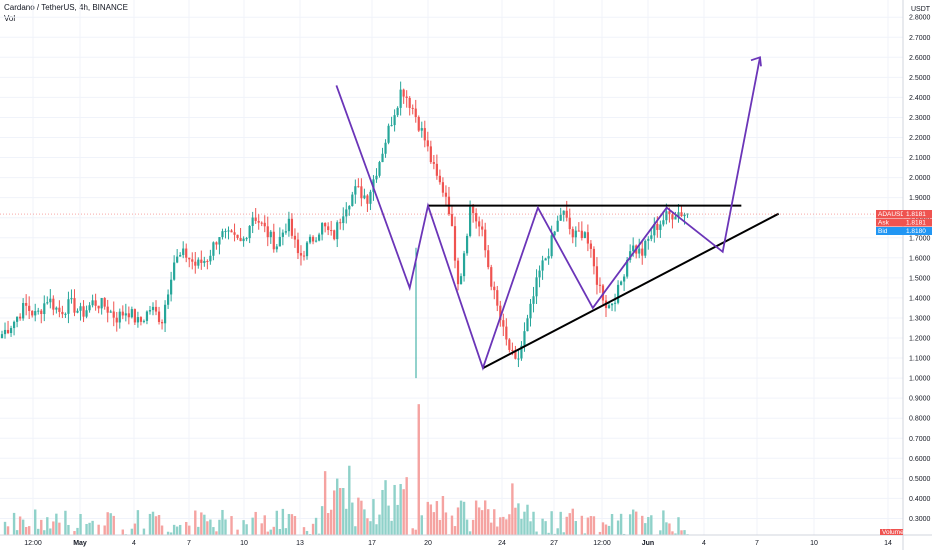 The width and height of the screenshot is (932, 550). What do you see at coordinates (33, 543) in the screenshot?
I see `time-tick: 12:00` at bounding box center [33, 543].